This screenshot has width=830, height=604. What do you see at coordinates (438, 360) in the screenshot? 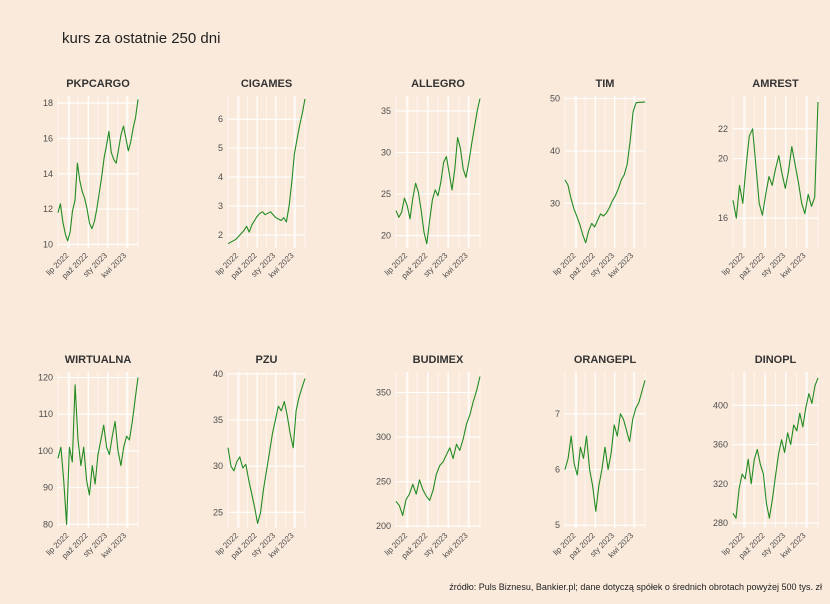
I see `panel-title: BUDIMEX` at bounding box center [438, 360].